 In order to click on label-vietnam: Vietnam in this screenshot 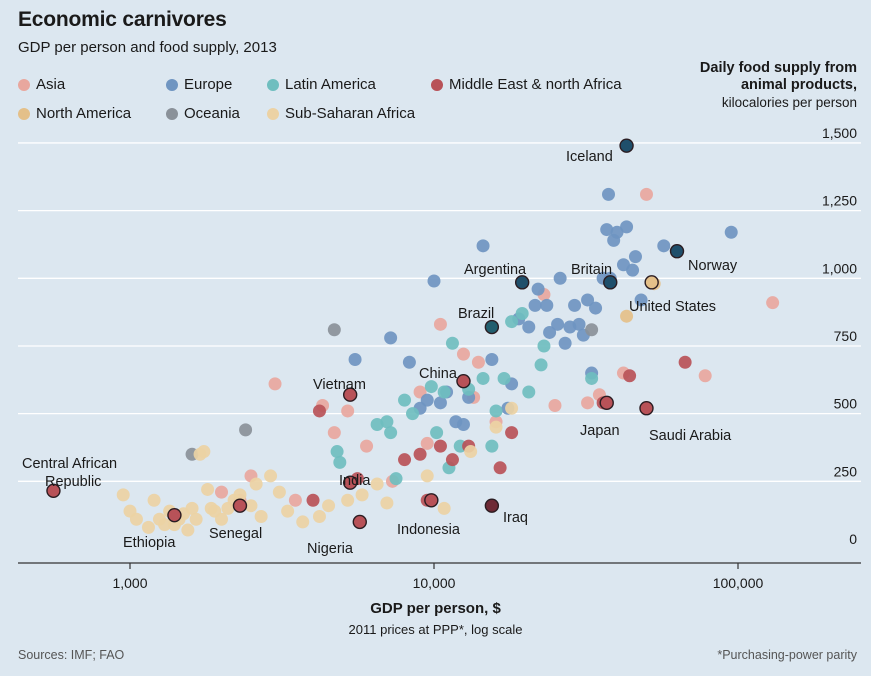, I will do `click(339, 385)`.